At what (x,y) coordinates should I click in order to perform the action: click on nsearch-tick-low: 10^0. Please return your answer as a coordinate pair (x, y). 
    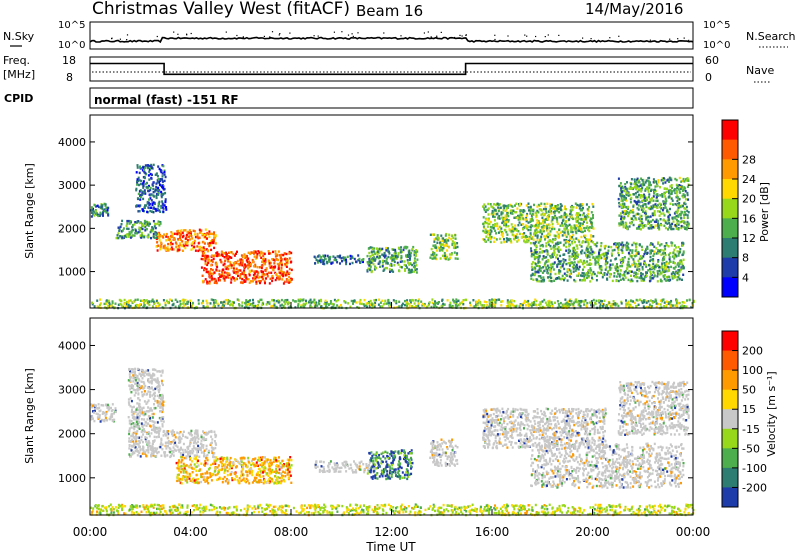
    Looking at the image, I should click on (716, 45).